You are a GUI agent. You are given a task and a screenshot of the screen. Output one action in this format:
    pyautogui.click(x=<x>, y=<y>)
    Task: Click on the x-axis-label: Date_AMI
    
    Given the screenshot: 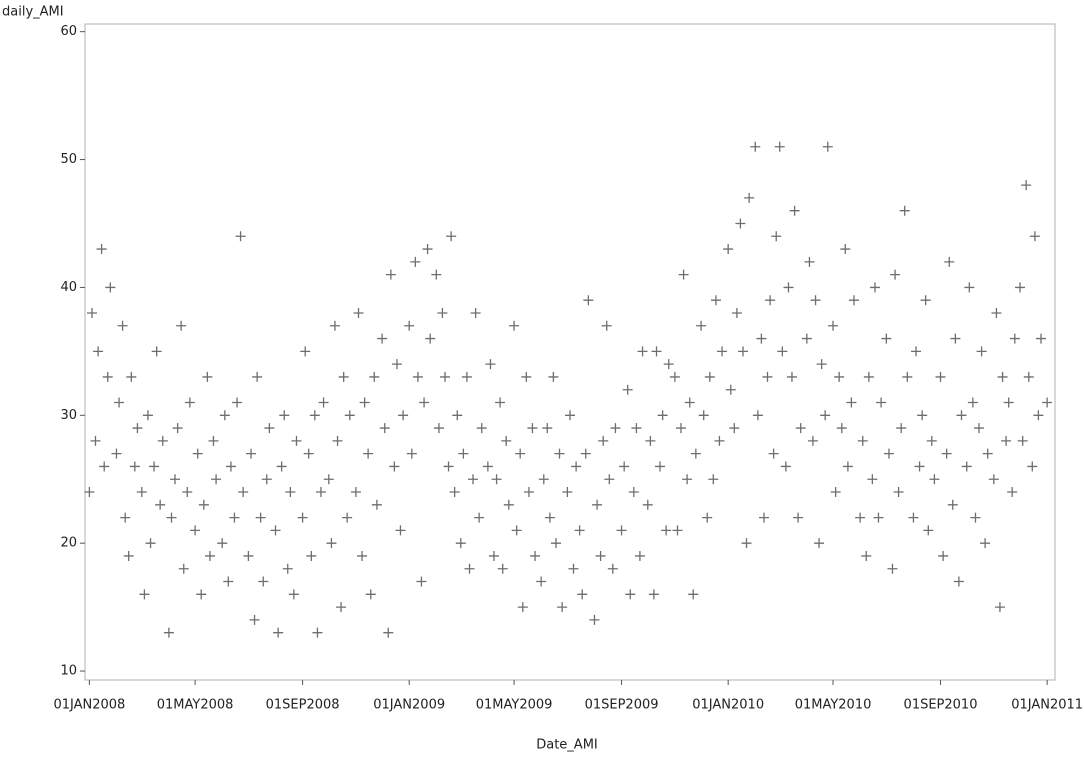 What is the action you would take?
    pyautogui.click(x=567, y=745)
    